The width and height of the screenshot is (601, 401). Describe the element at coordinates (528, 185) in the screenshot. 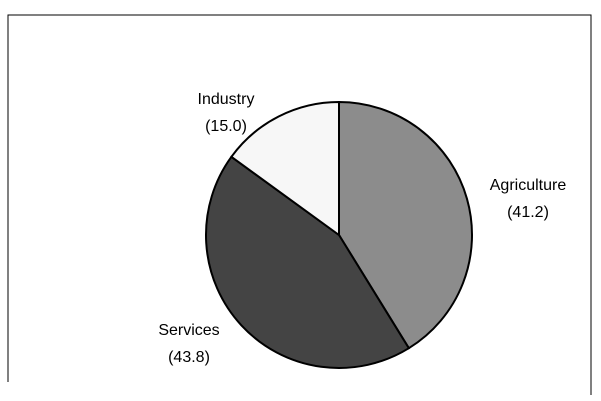

I see `slice-label-agriculture: Agriculture` at that location.